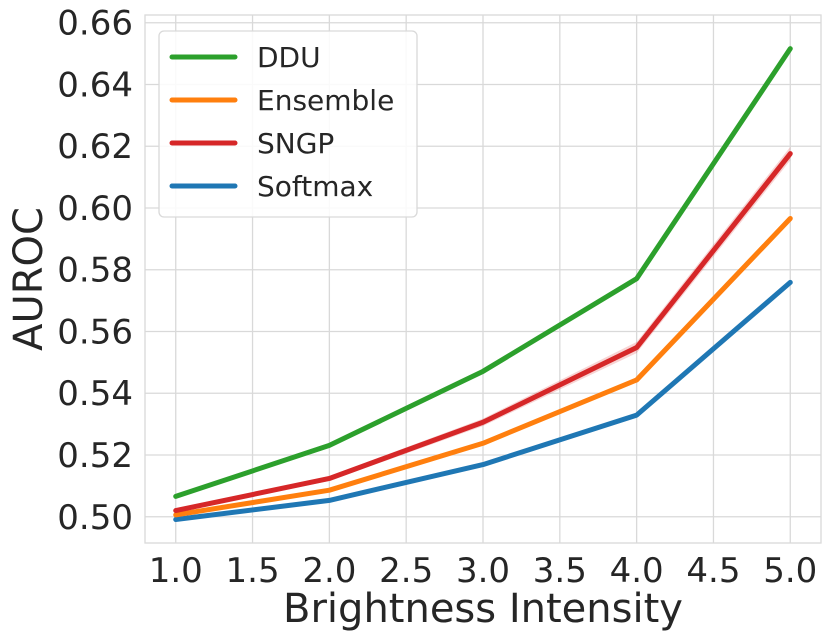 This screenshot has height=642, width=831. I want to click on x-tick-label: 4.0, so click(637, 571).